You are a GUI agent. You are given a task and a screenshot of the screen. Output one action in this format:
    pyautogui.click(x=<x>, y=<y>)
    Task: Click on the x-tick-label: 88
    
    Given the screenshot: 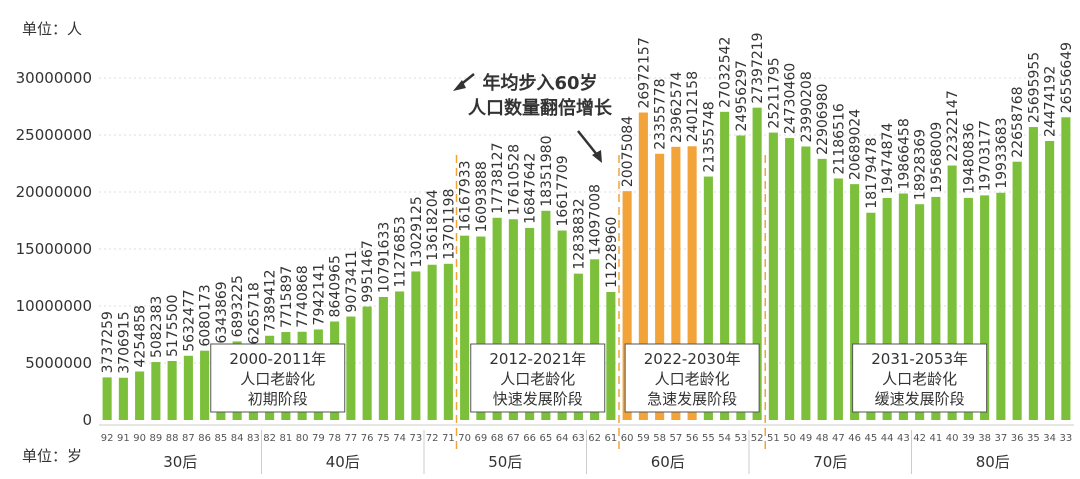 What is the action you would take?
    pyautogui.click(x=172, y=438)
    